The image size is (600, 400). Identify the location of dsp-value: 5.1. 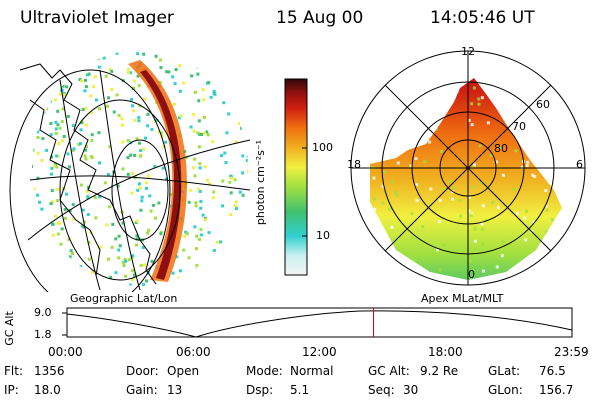
(300, 390).